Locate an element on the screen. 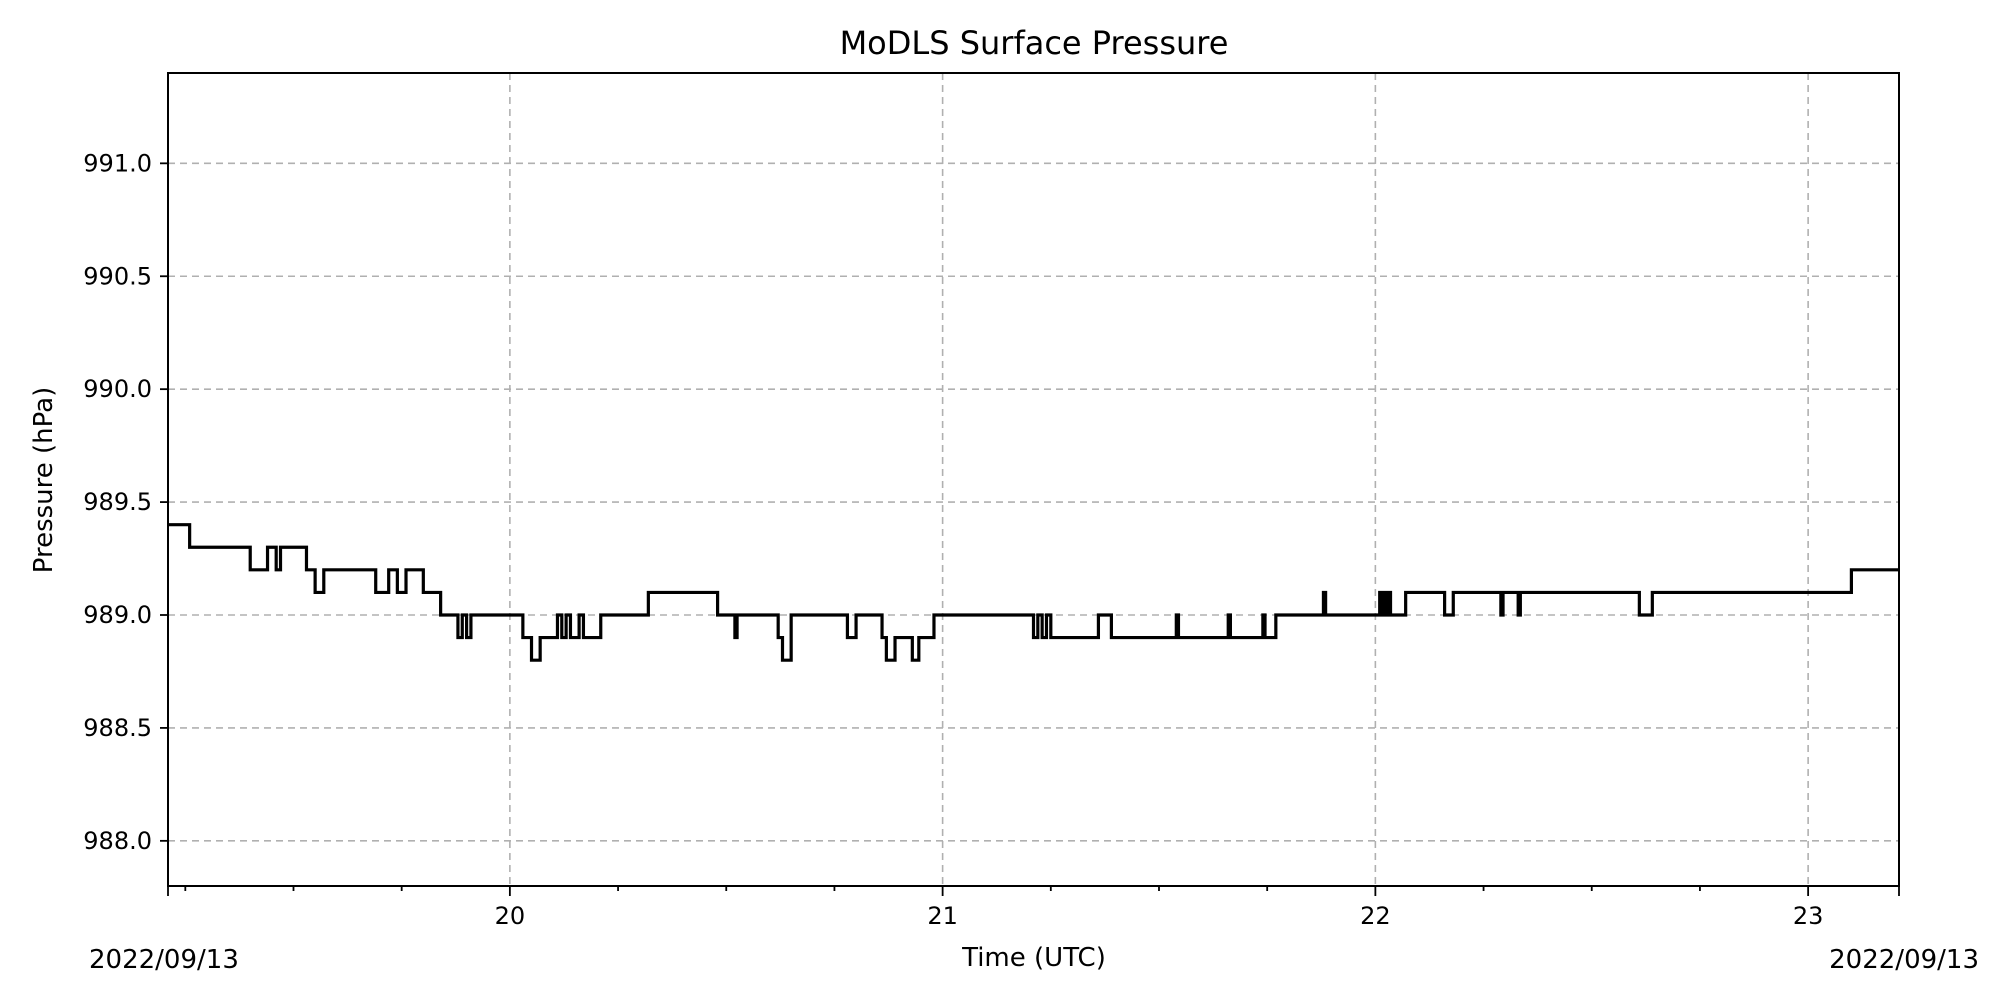 Image resolution: width=2000 pixels, height=1005 pixels. chart-title: MoDLS Surface Pressure is located at coordinates (1034, 43).